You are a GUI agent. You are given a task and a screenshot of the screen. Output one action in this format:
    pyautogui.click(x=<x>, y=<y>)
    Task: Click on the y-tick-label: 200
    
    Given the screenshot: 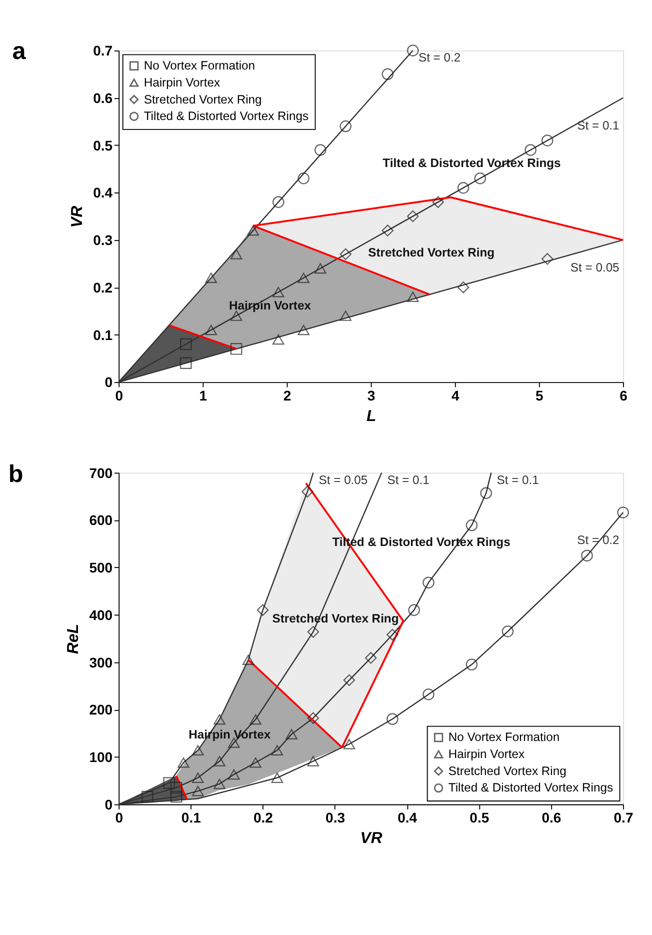 What is the action you would take?
    pyautogui.click(x=101, y=710)
    